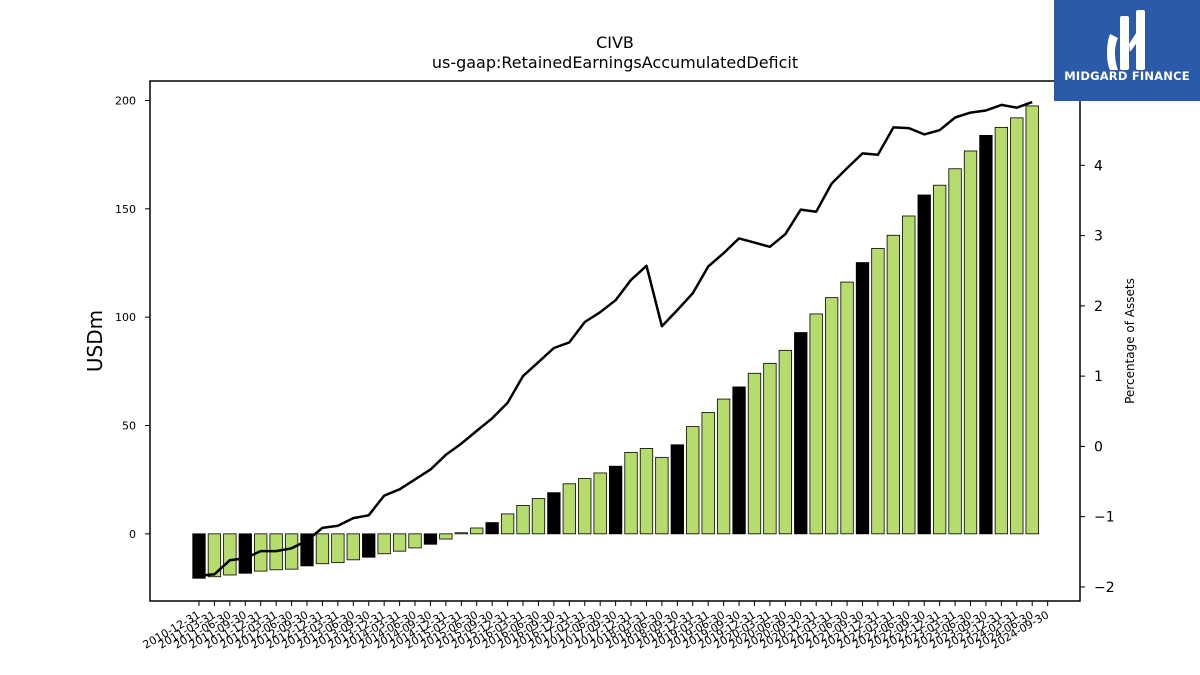  What do you see at coordinates (1098, 166) in the screenshot?
I see `y2-tick-label: 4` at bounding box center [1098, 166].